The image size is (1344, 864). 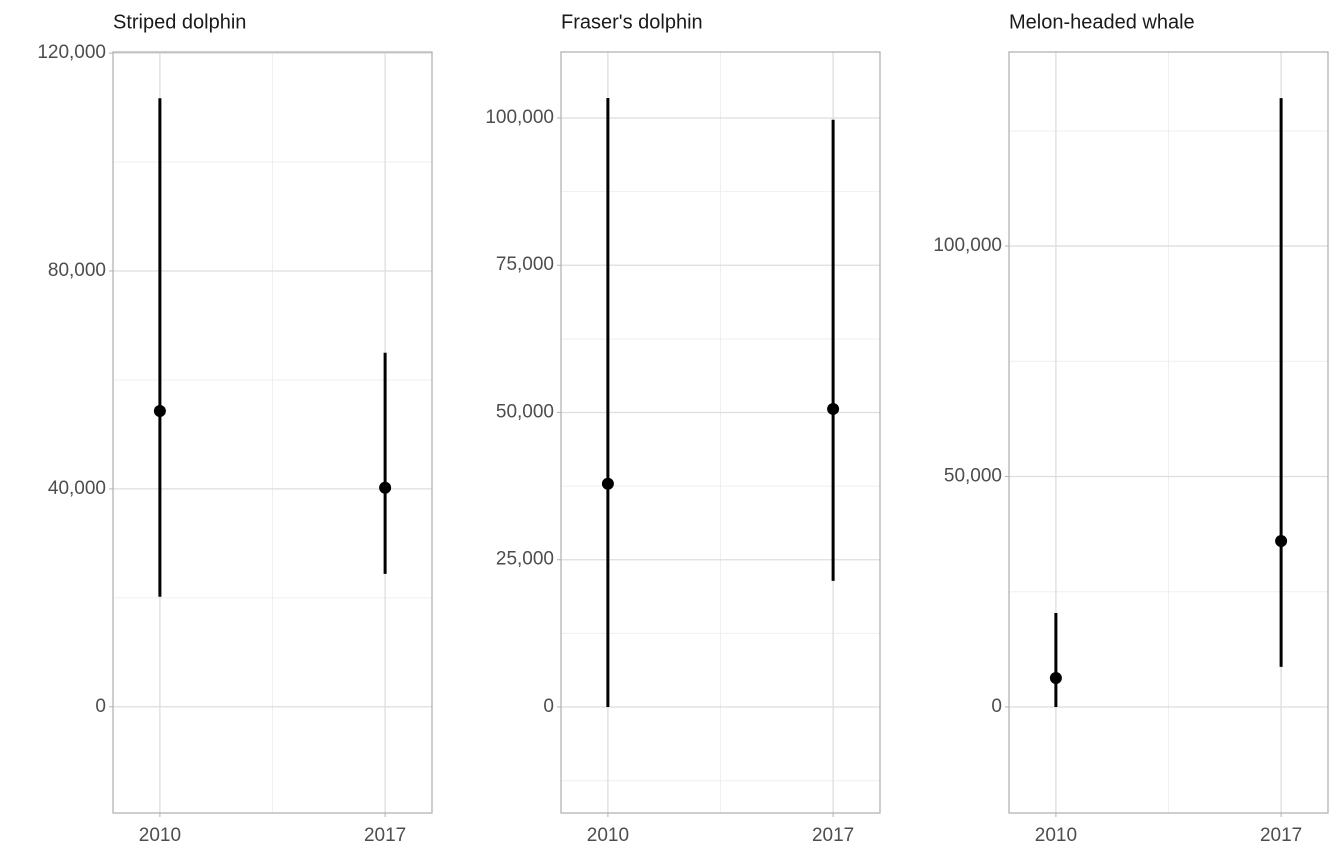 I want to click on panel-title: Melon-headed whale, so click(x=1102, y=22).